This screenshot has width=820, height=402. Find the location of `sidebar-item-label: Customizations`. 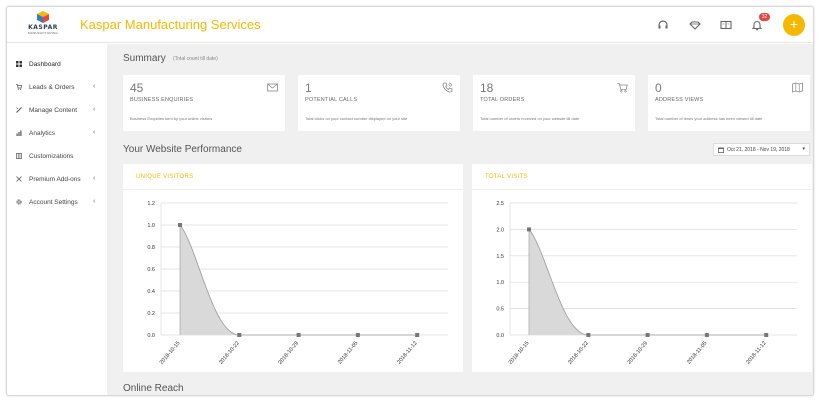

sidebar-item-label: Customizations is located at coordinates (51, 156).